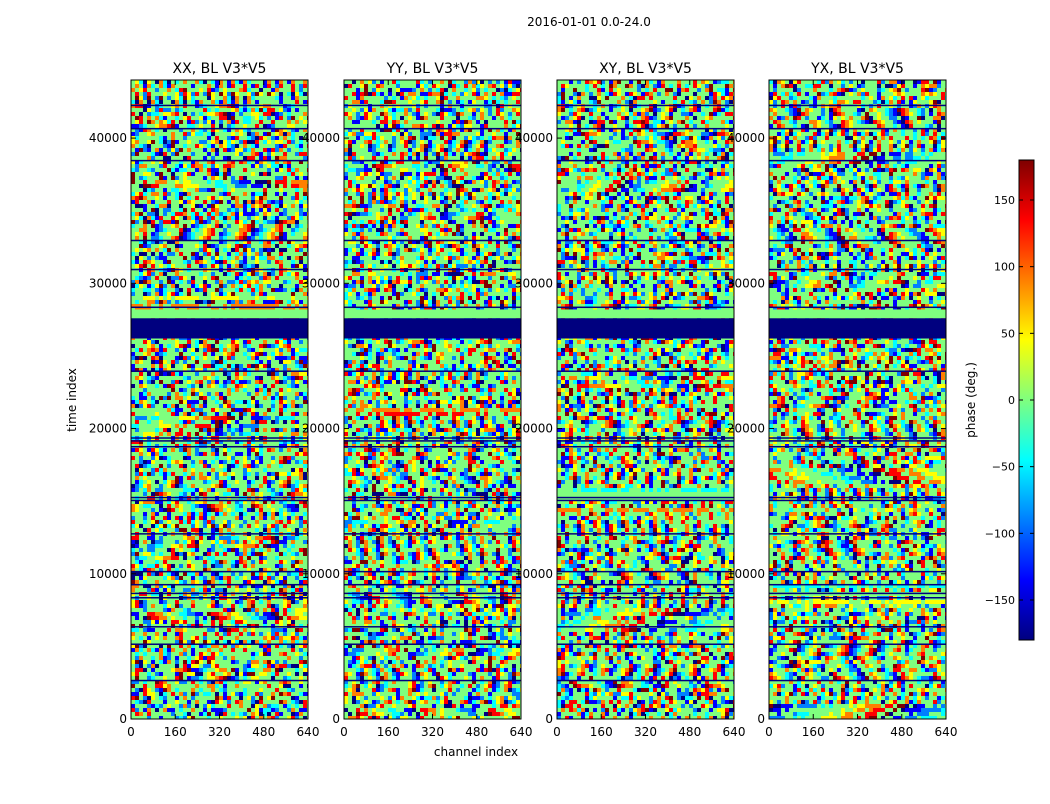 The image size is (1050, 804). Describe the element at coordinates (1000, 600) in the screenshot. I see `colorbar-tick-label: −150` at that location.